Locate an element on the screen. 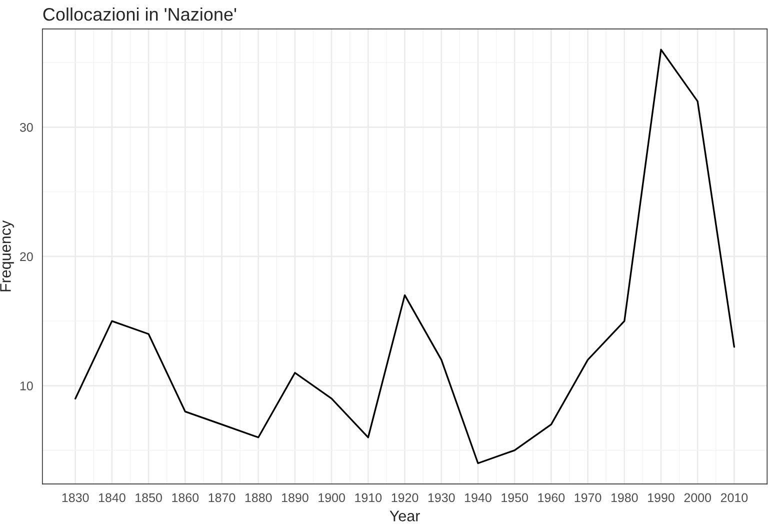  x-tick-label: 1980 is located at coordinates (624, 497).